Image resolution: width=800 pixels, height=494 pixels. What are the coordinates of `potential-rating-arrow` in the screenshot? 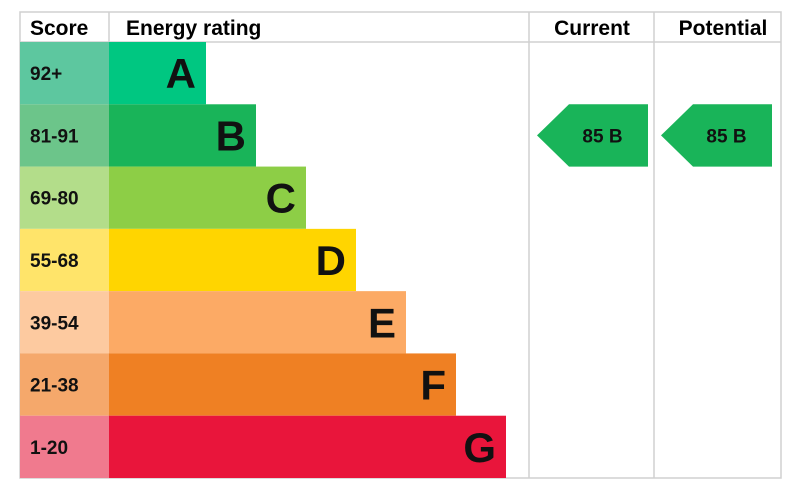 It's located at (716, 135).